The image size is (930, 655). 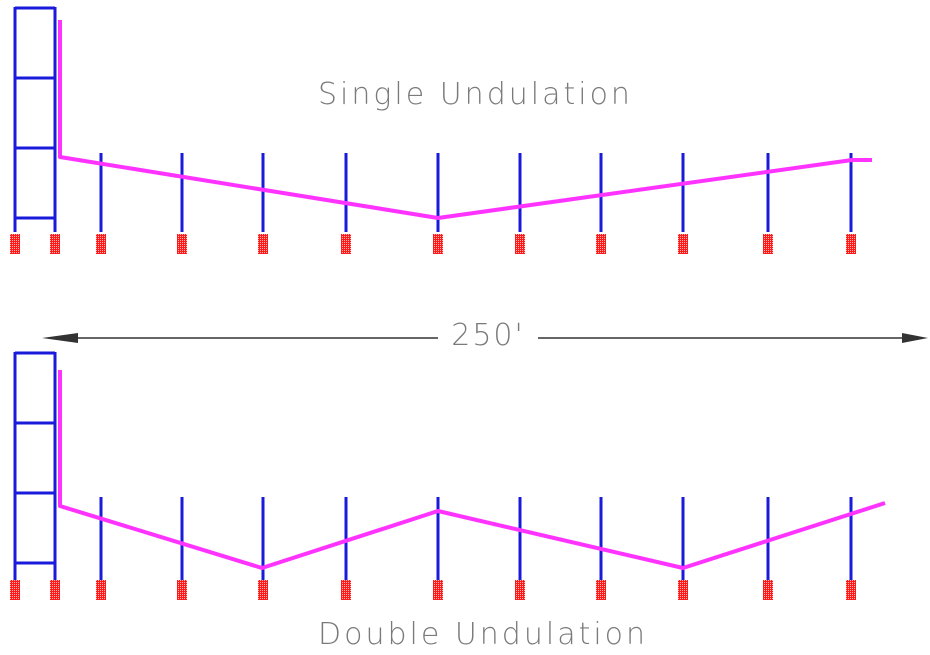 What do you see at coordinates (476, 538) in the screenshot?
I see `double-support-posts` at bounding box center [476, 538].